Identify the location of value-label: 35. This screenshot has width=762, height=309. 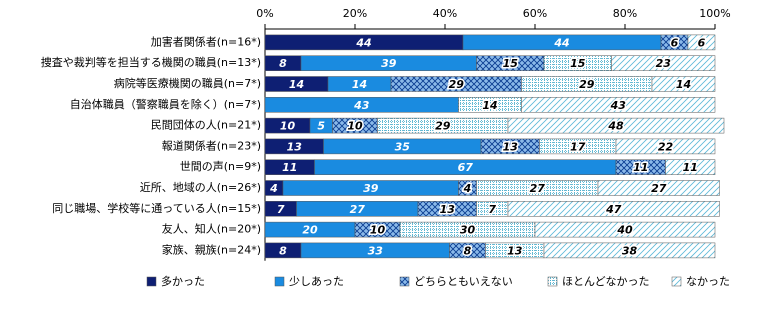
(403, 146).